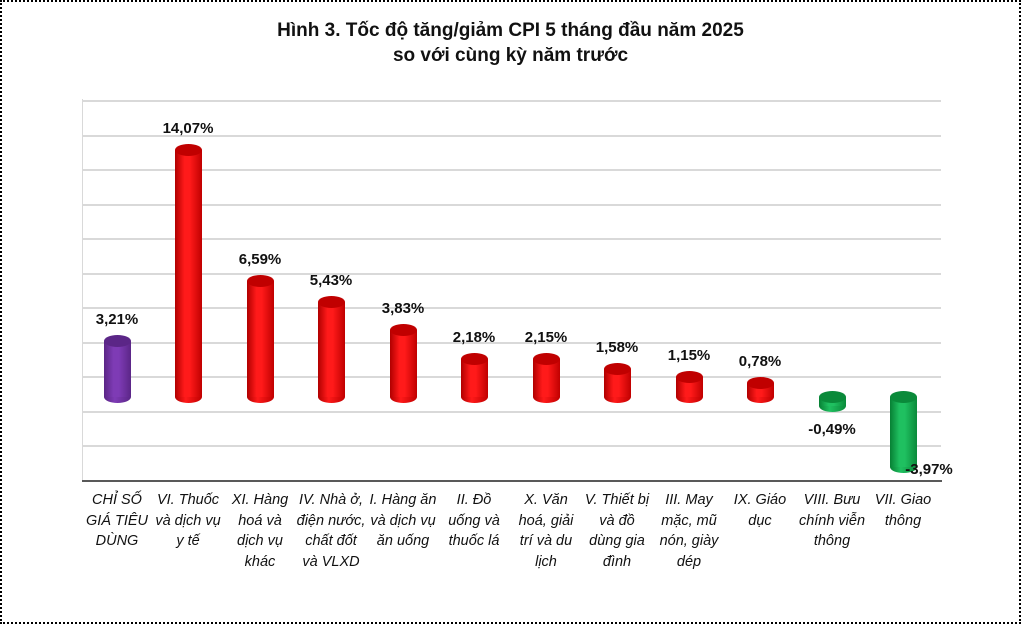  I want to click on data-label: 14,07%, so click(188, 129).